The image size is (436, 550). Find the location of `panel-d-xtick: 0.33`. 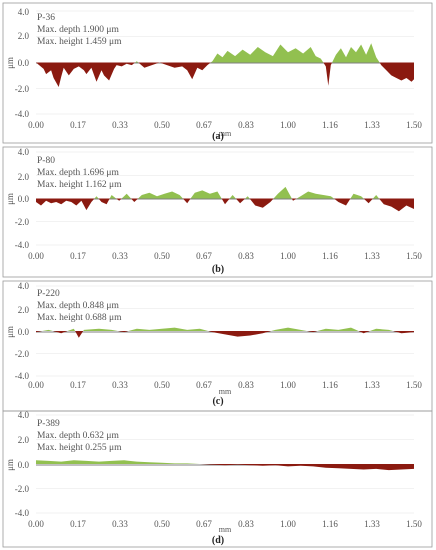

panel-d-xtick: 0.33 is located at coordinates (120, 524).